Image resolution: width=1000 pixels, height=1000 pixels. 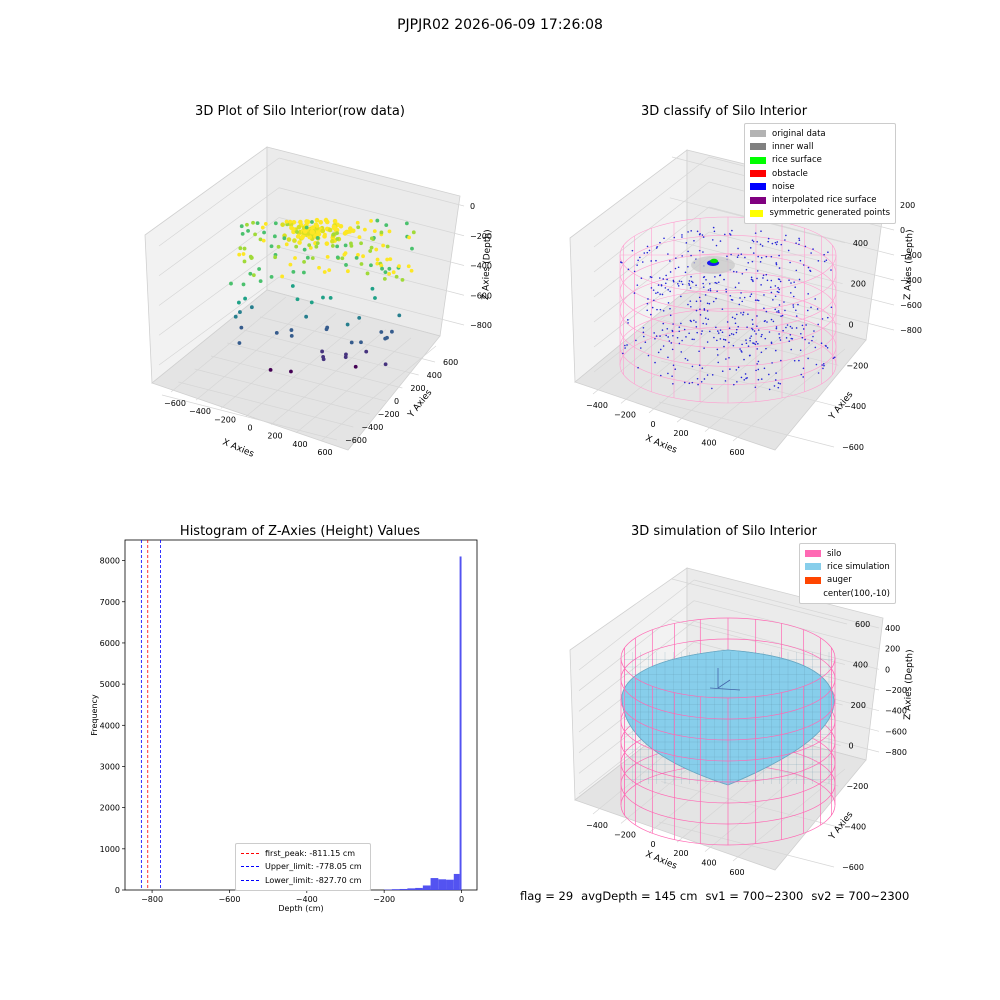 I want to click on x-tick-label: −800, so click(x=152, y=899).